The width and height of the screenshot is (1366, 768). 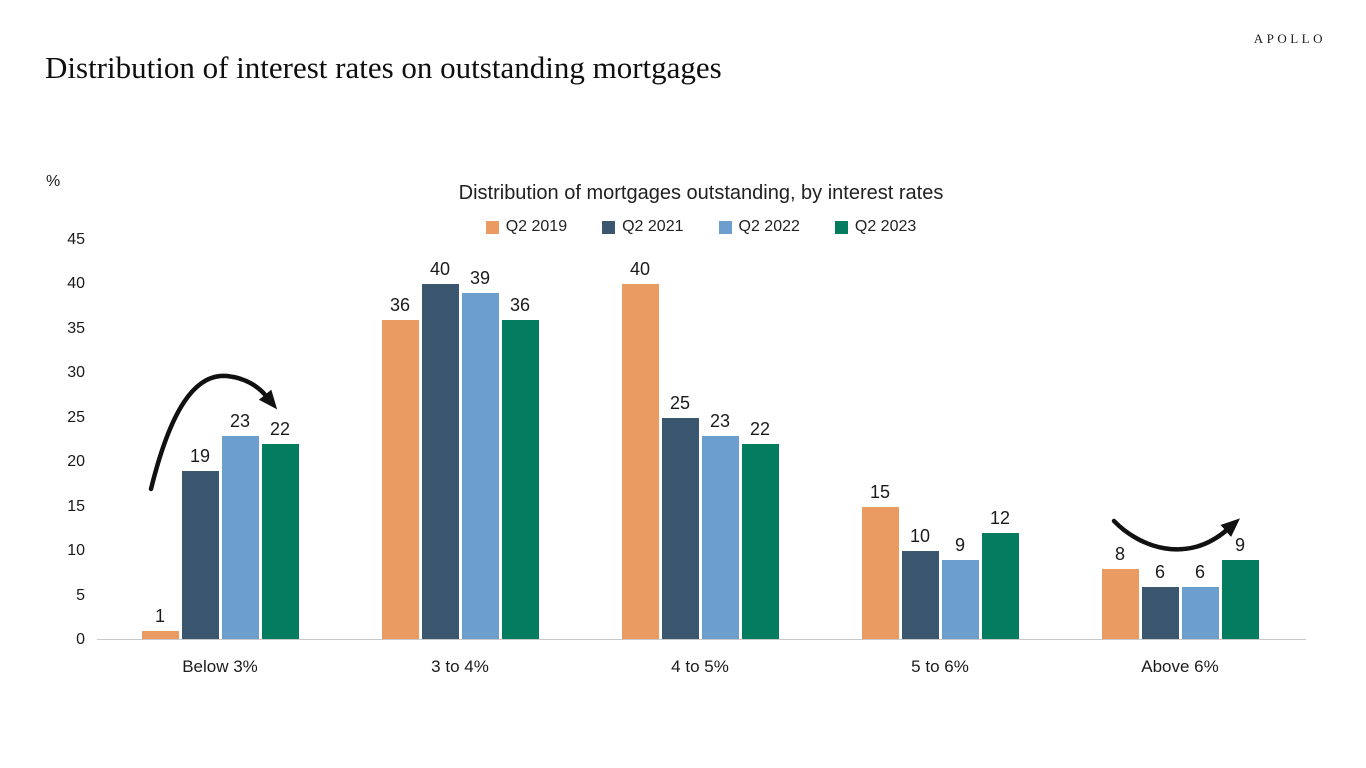 I want to click on x-category-label: 4 to 5%, so click(x=700, y=666).